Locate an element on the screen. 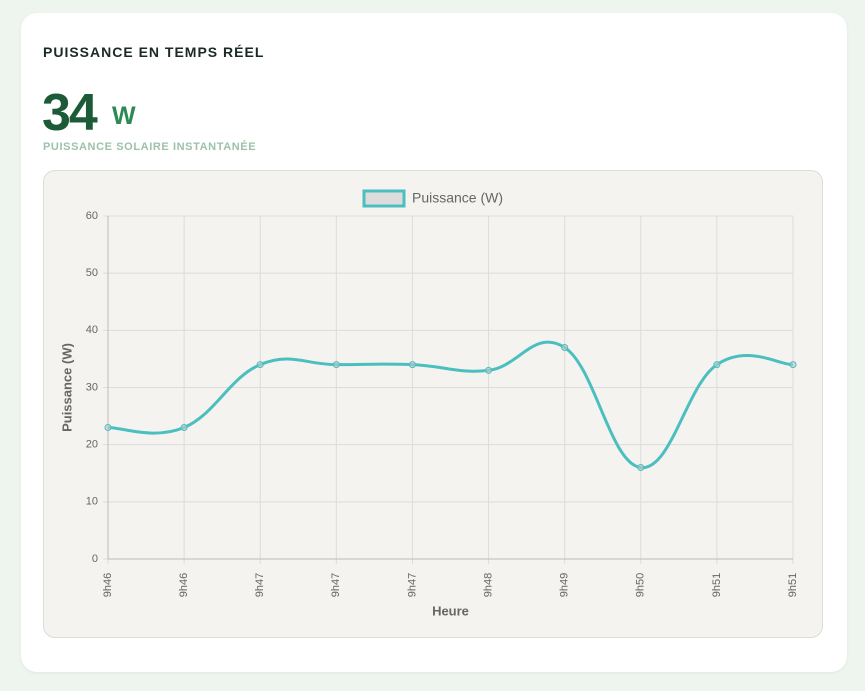 This screenshot has height=691, width=865. legend-swatch is located at coordinates (384, 198).